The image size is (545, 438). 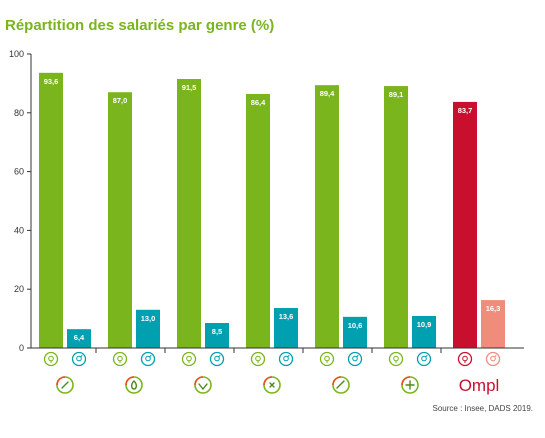 I want to click on data-label-female: 89,1, so click(x=396, y=94).